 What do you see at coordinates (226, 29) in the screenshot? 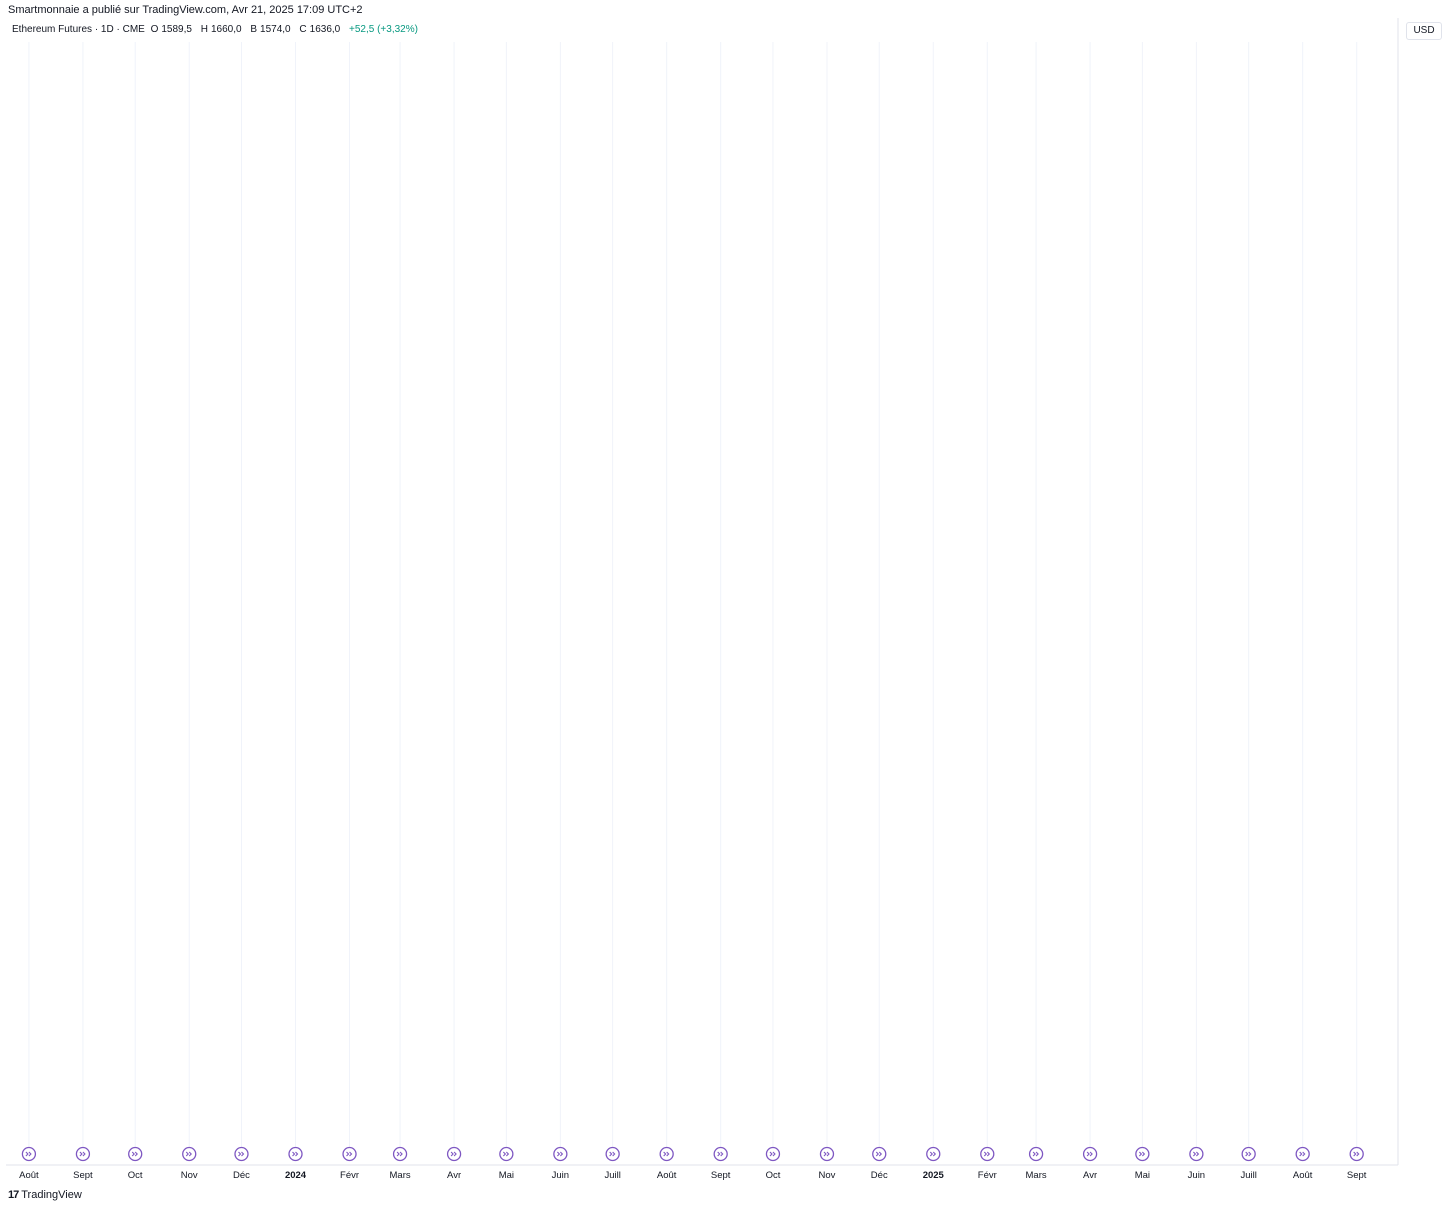
I see `high-value: 1660,0` at bounding box center [226, 29].